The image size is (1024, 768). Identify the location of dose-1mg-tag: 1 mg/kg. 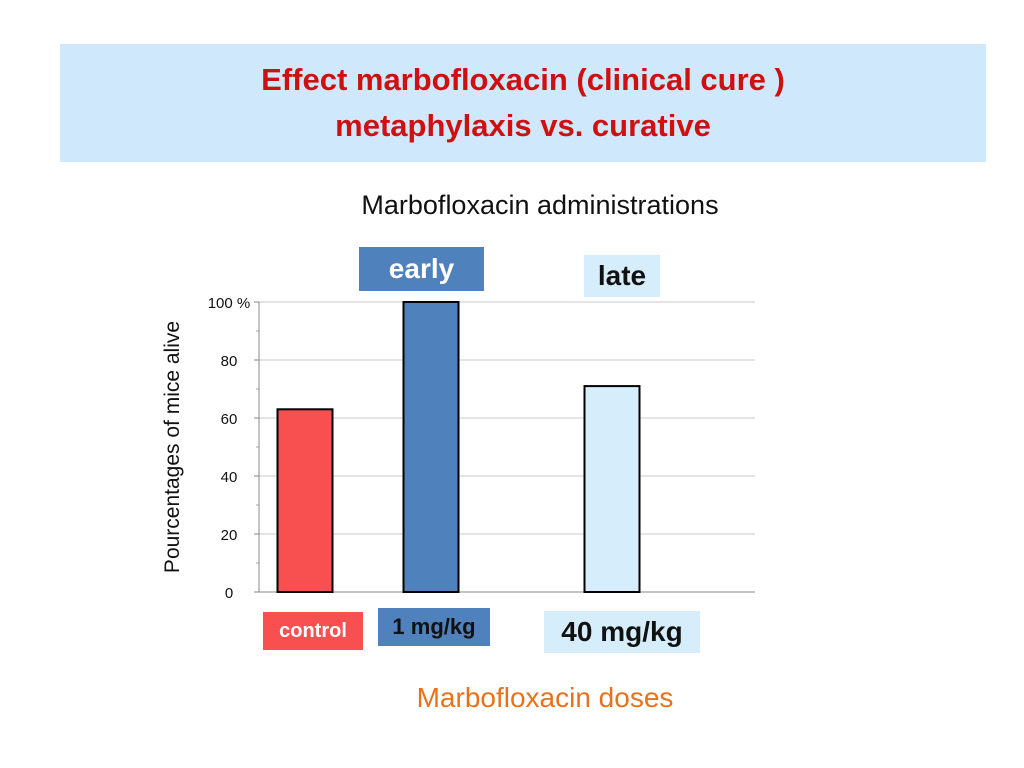
(434, 627).